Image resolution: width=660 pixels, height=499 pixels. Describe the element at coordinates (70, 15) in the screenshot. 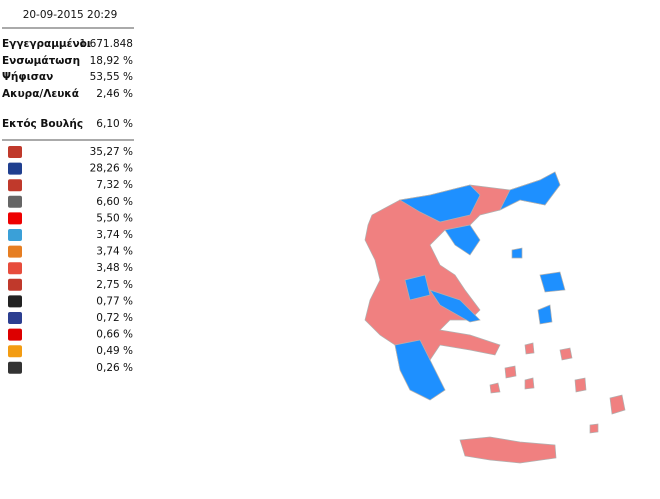

I see `timestamp: 20-09-2015 20:29` at that location.